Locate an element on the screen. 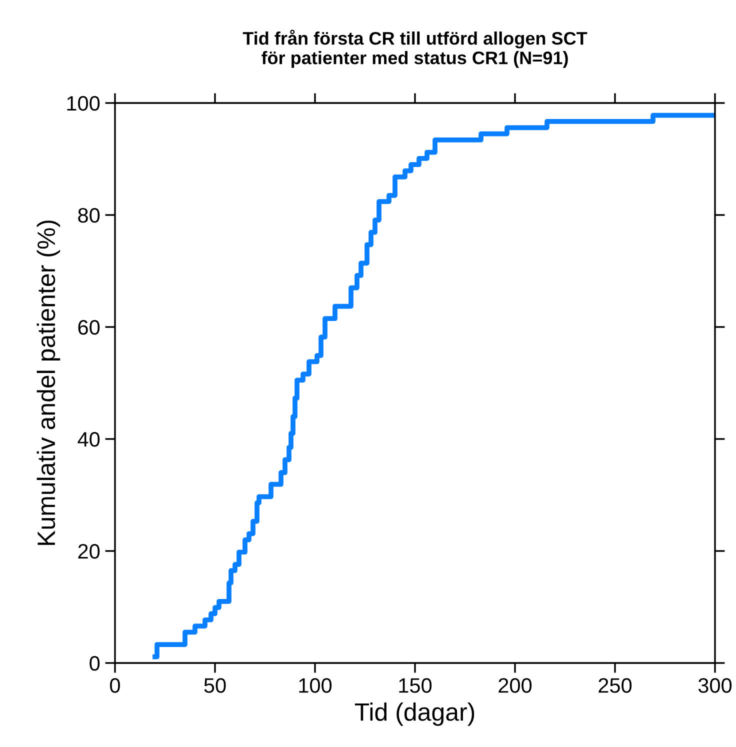 This screenshot has width=736, height=747. y-tick-label: 80 is located at coordinates (89, 215).